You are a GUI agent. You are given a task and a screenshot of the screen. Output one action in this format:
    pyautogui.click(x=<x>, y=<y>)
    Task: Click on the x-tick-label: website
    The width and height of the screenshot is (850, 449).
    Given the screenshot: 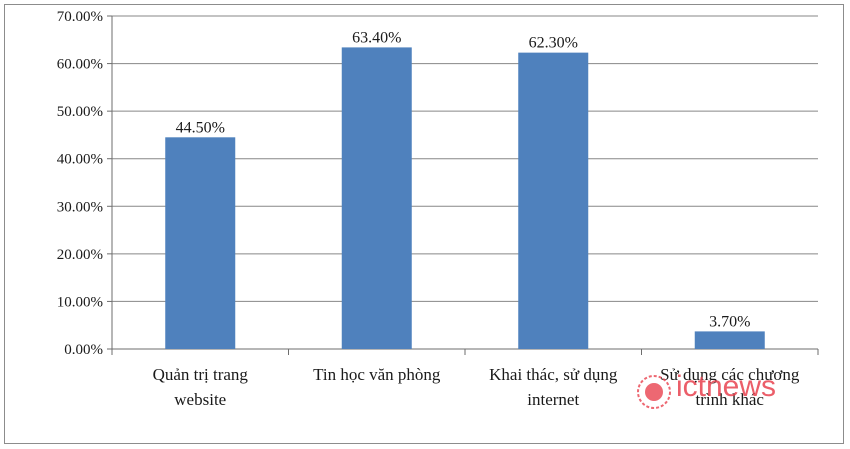 What is the action you would take?
    pyautogui.click(x=200, y=399)
    